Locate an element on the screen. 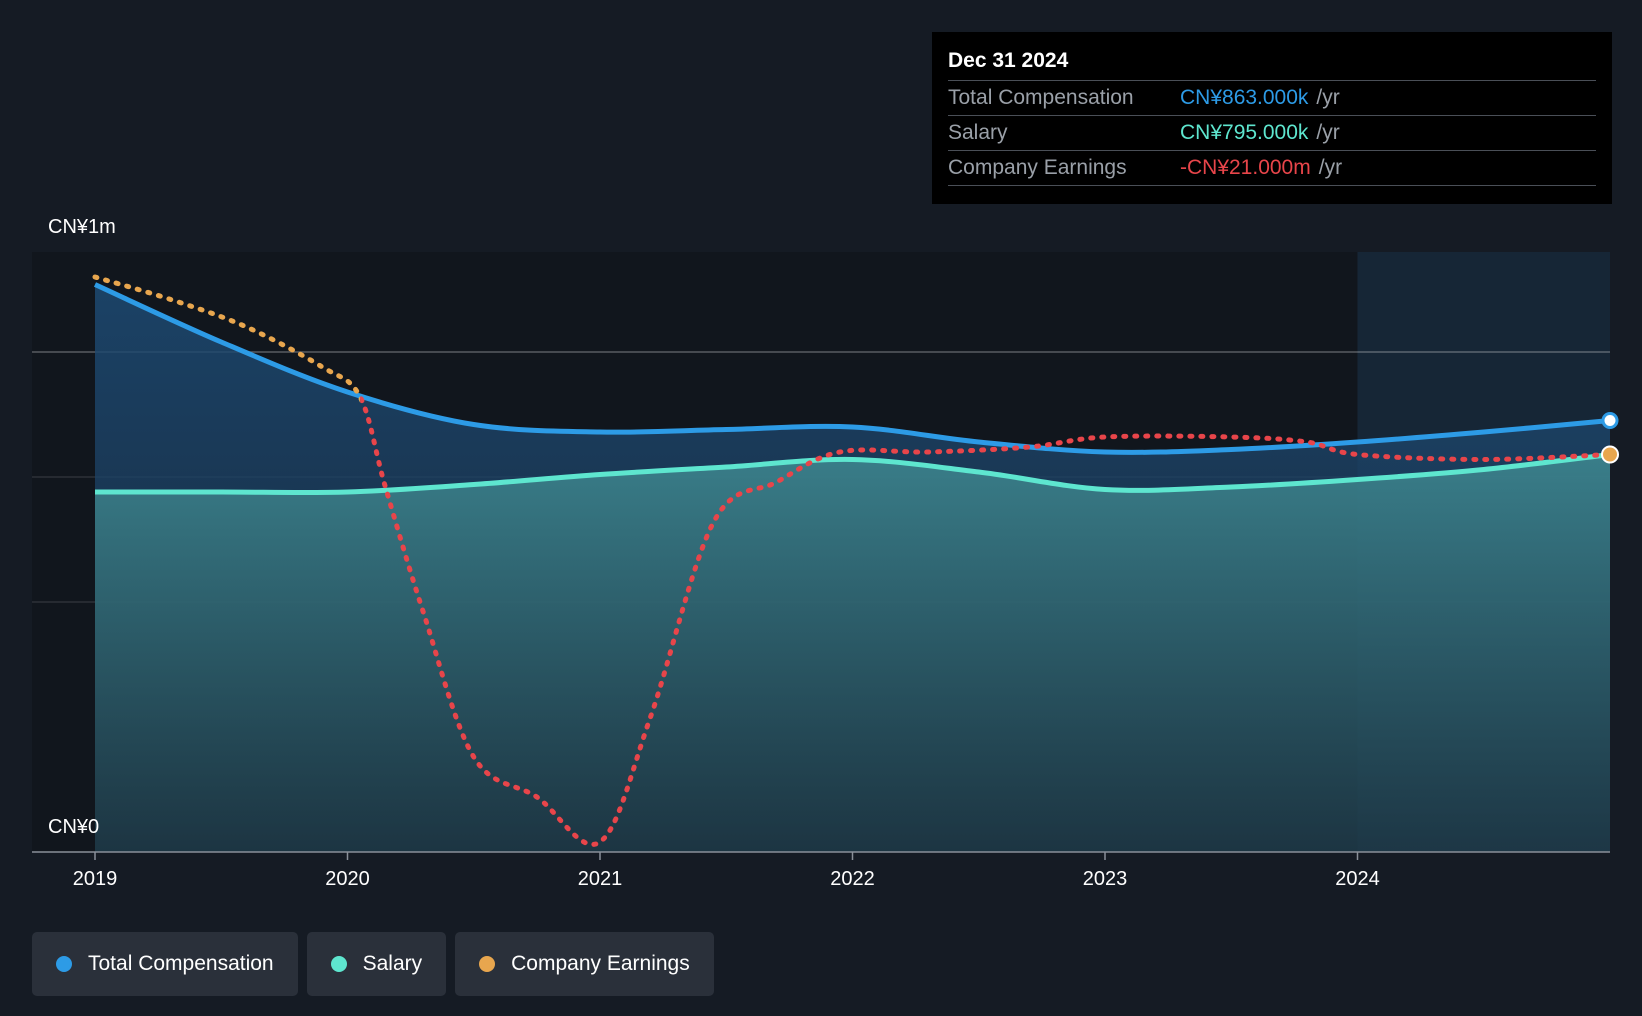  y-axis-top-label: CN¥1m is located at coordinates (82, 227).